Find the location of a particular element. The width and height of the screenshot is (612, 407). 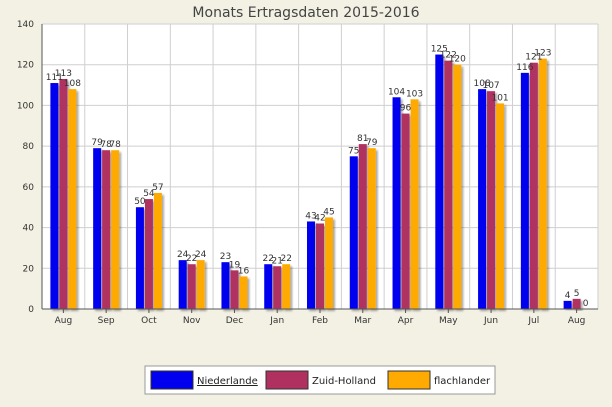

data-label: 101 is located at coordinates (499, 98).